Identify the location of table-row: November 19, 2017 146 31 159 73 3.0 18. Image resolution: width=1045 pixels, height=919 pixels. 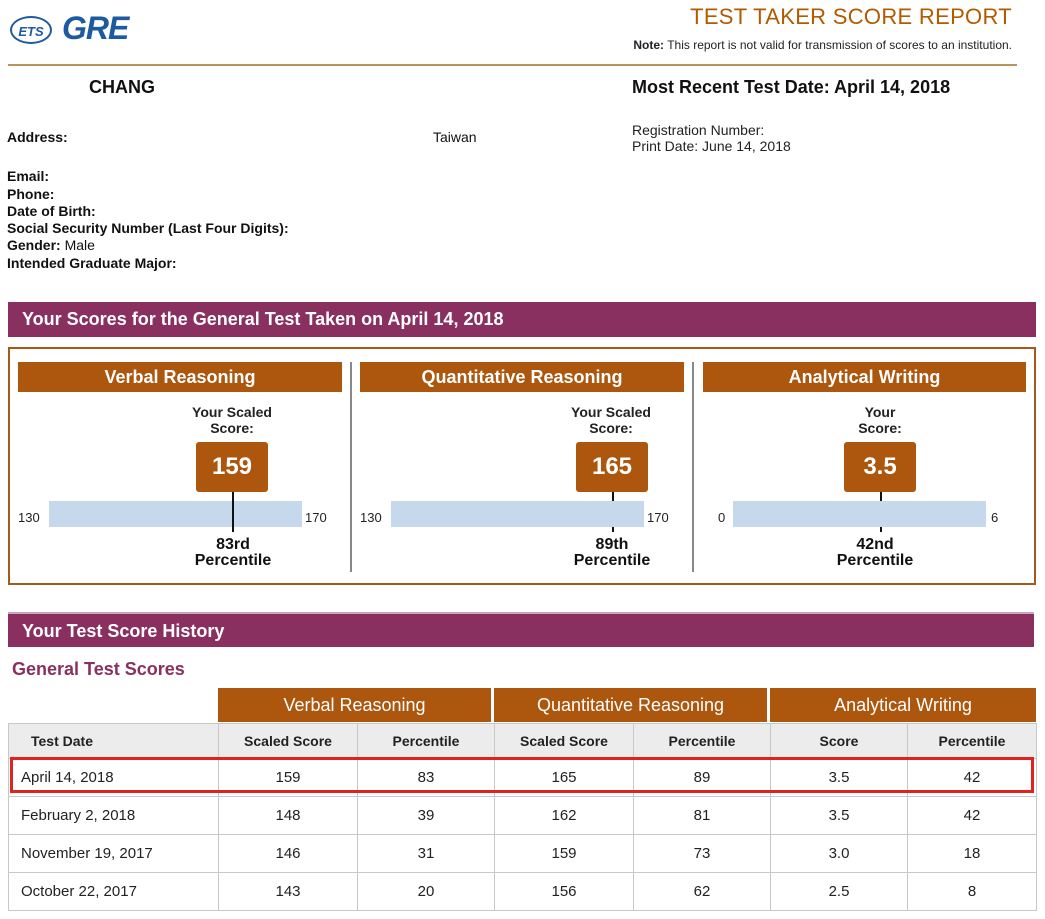
(522, 853).